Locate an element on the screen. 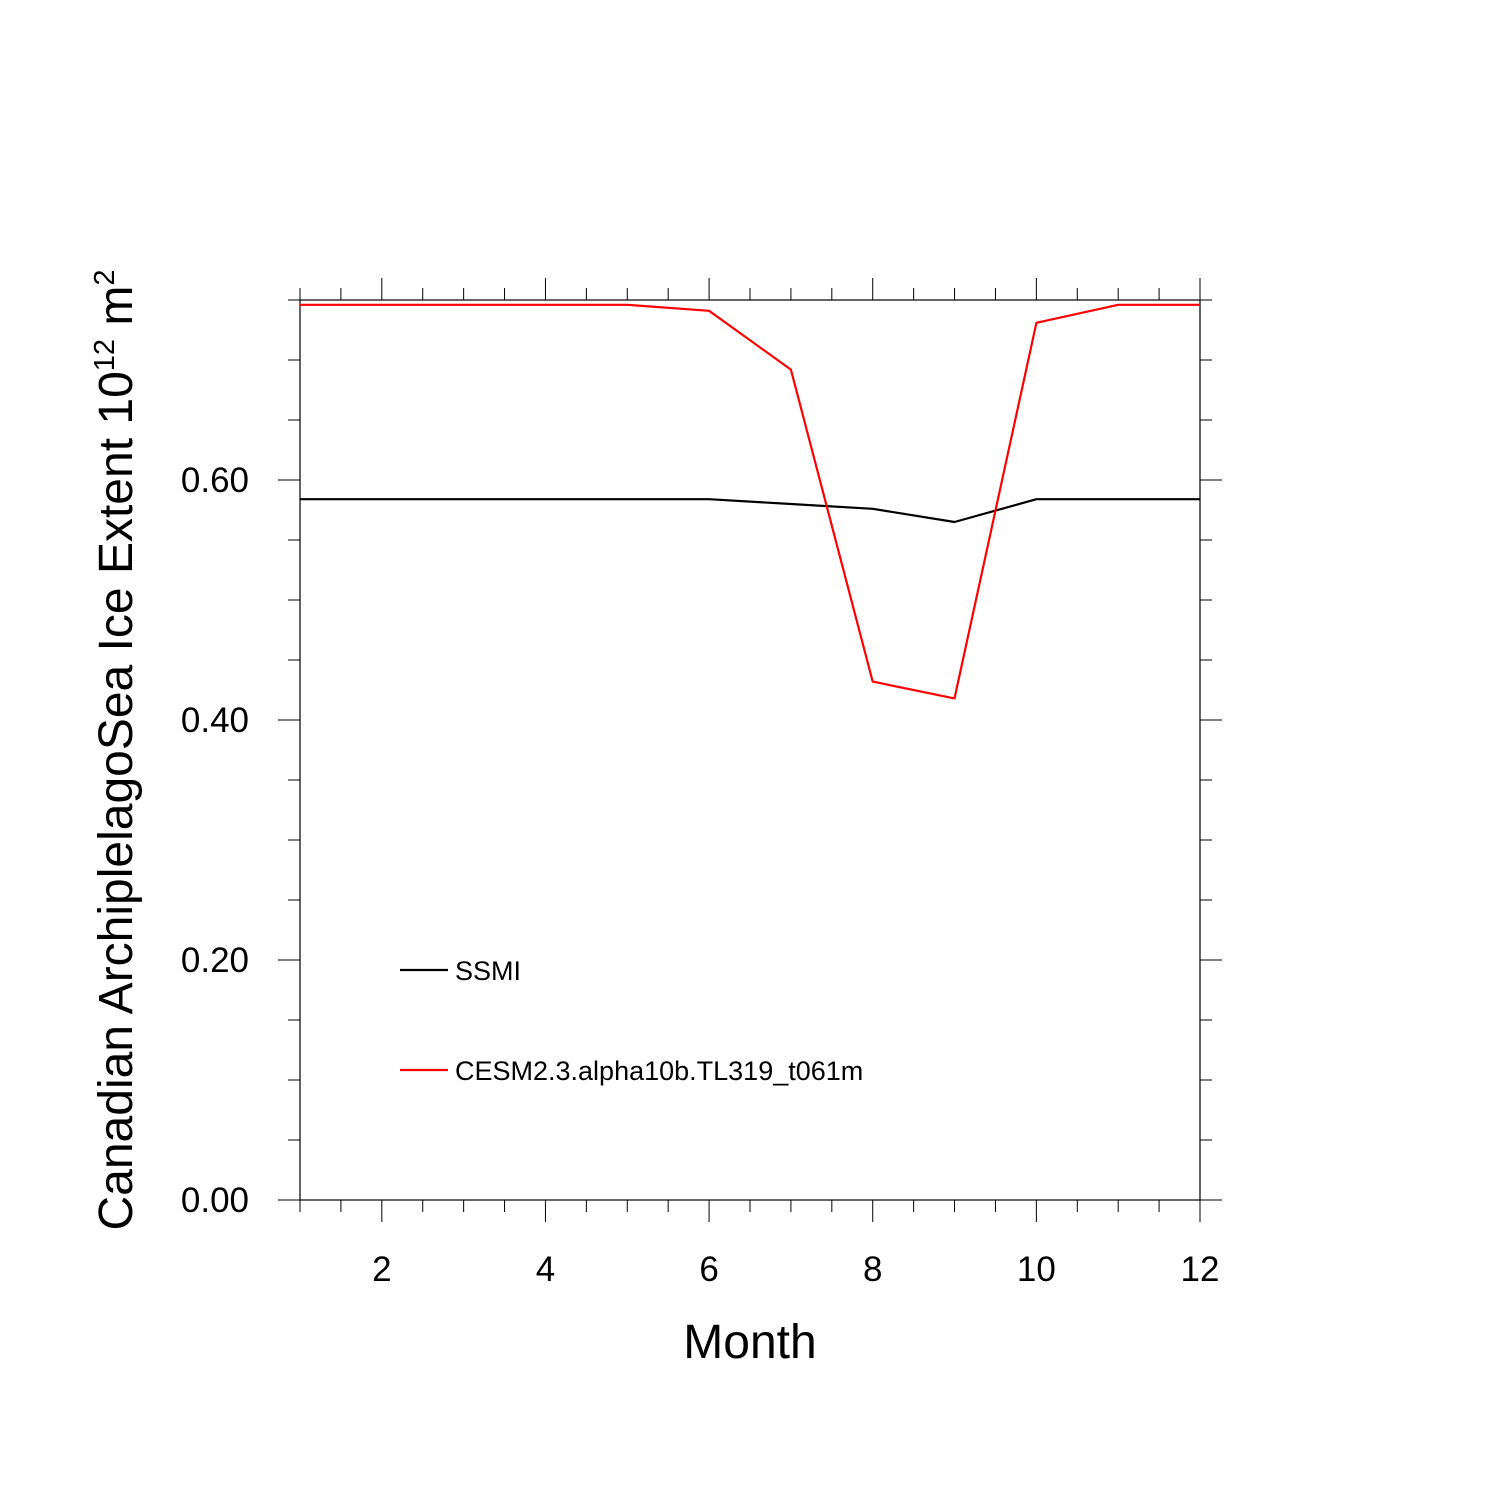  x-tick-label: 6 is located at coordinates (708, 1269).